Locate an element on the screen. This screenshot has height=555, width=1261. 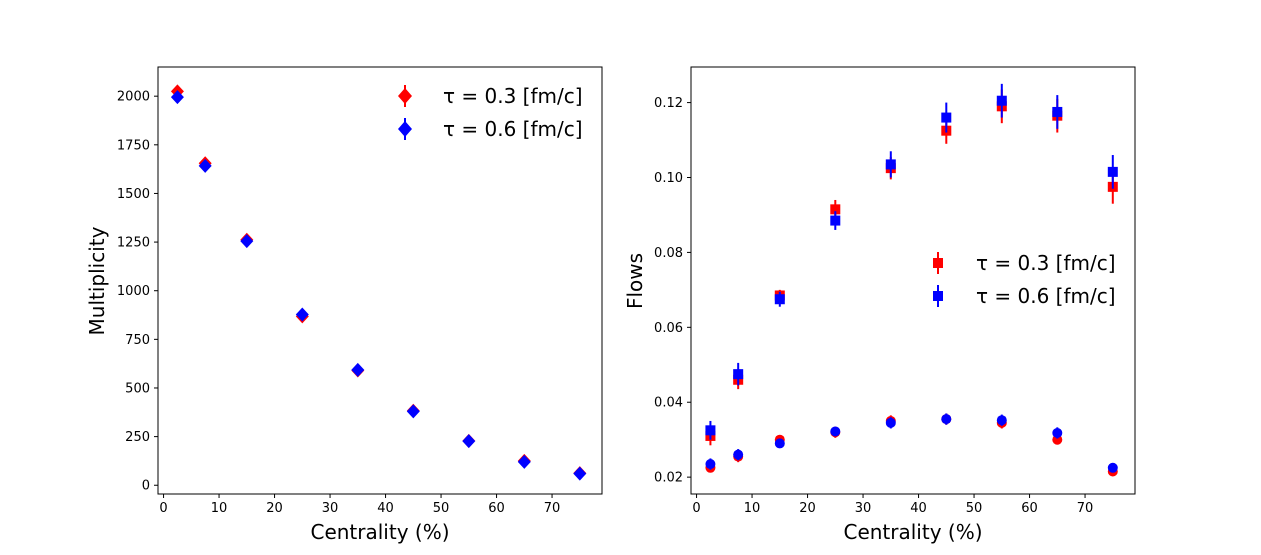
multiplicity-legend: τ = 0.3 [fm/c] τ = 0.6 [fm/c] is located at coordinates (490, 112).